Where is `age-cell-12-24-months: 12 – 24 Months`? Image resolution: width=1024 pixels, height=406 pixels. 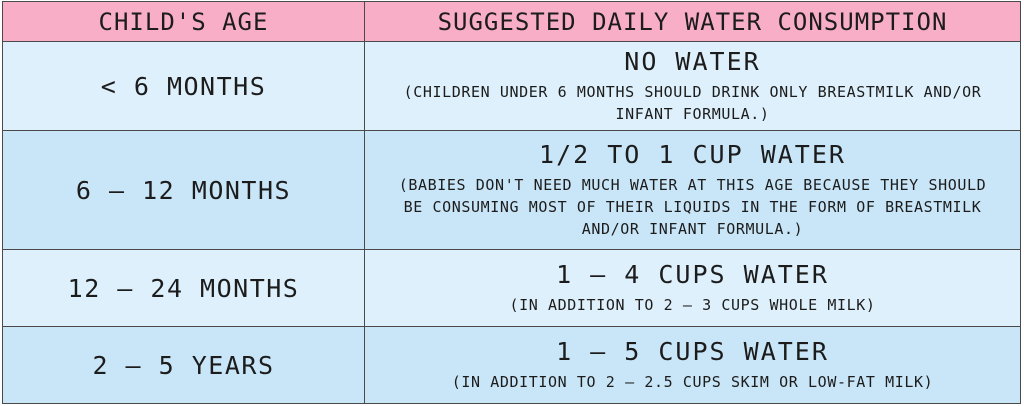
age-cell-12-24-months: 12 – 24 Months is located at coordinates (184, 288).